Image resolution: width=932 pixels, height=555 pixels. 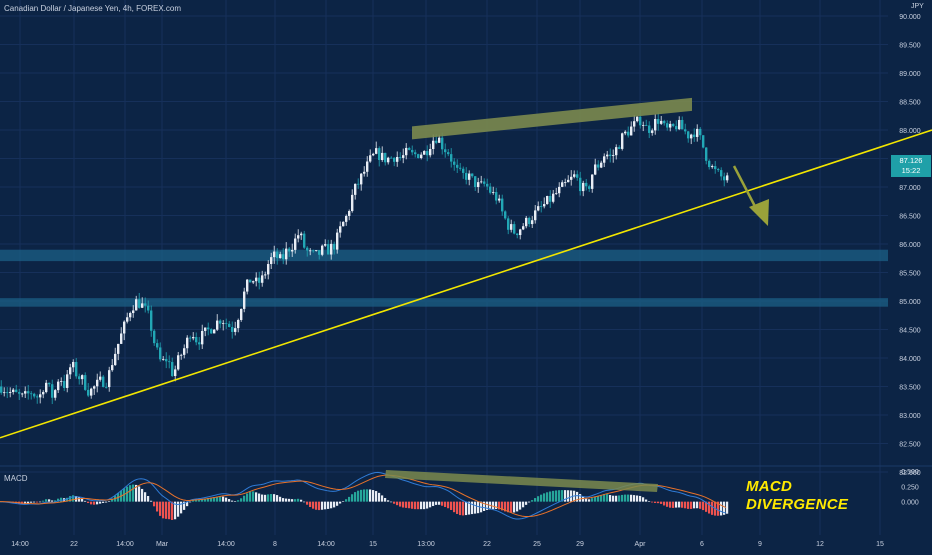 I want to click on y-tick-label: 85.500, so click(x=910, y=274).